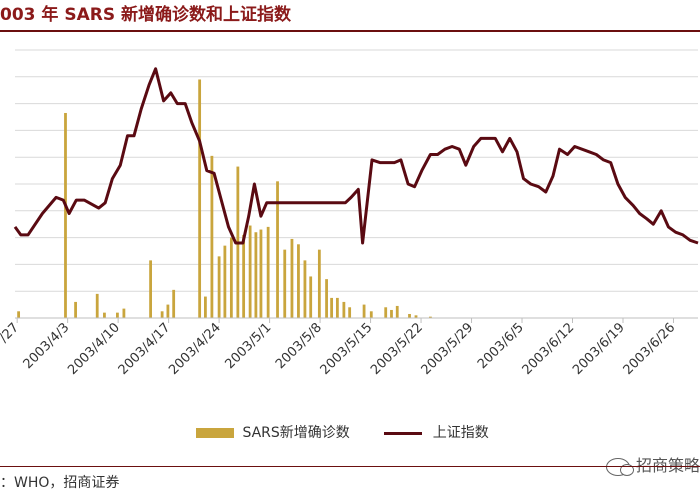  What do you see at coordinates (249, 346) in the screenshot?
I see `x-tick-label: 2003/5/1` at bounding box center [249, 346].